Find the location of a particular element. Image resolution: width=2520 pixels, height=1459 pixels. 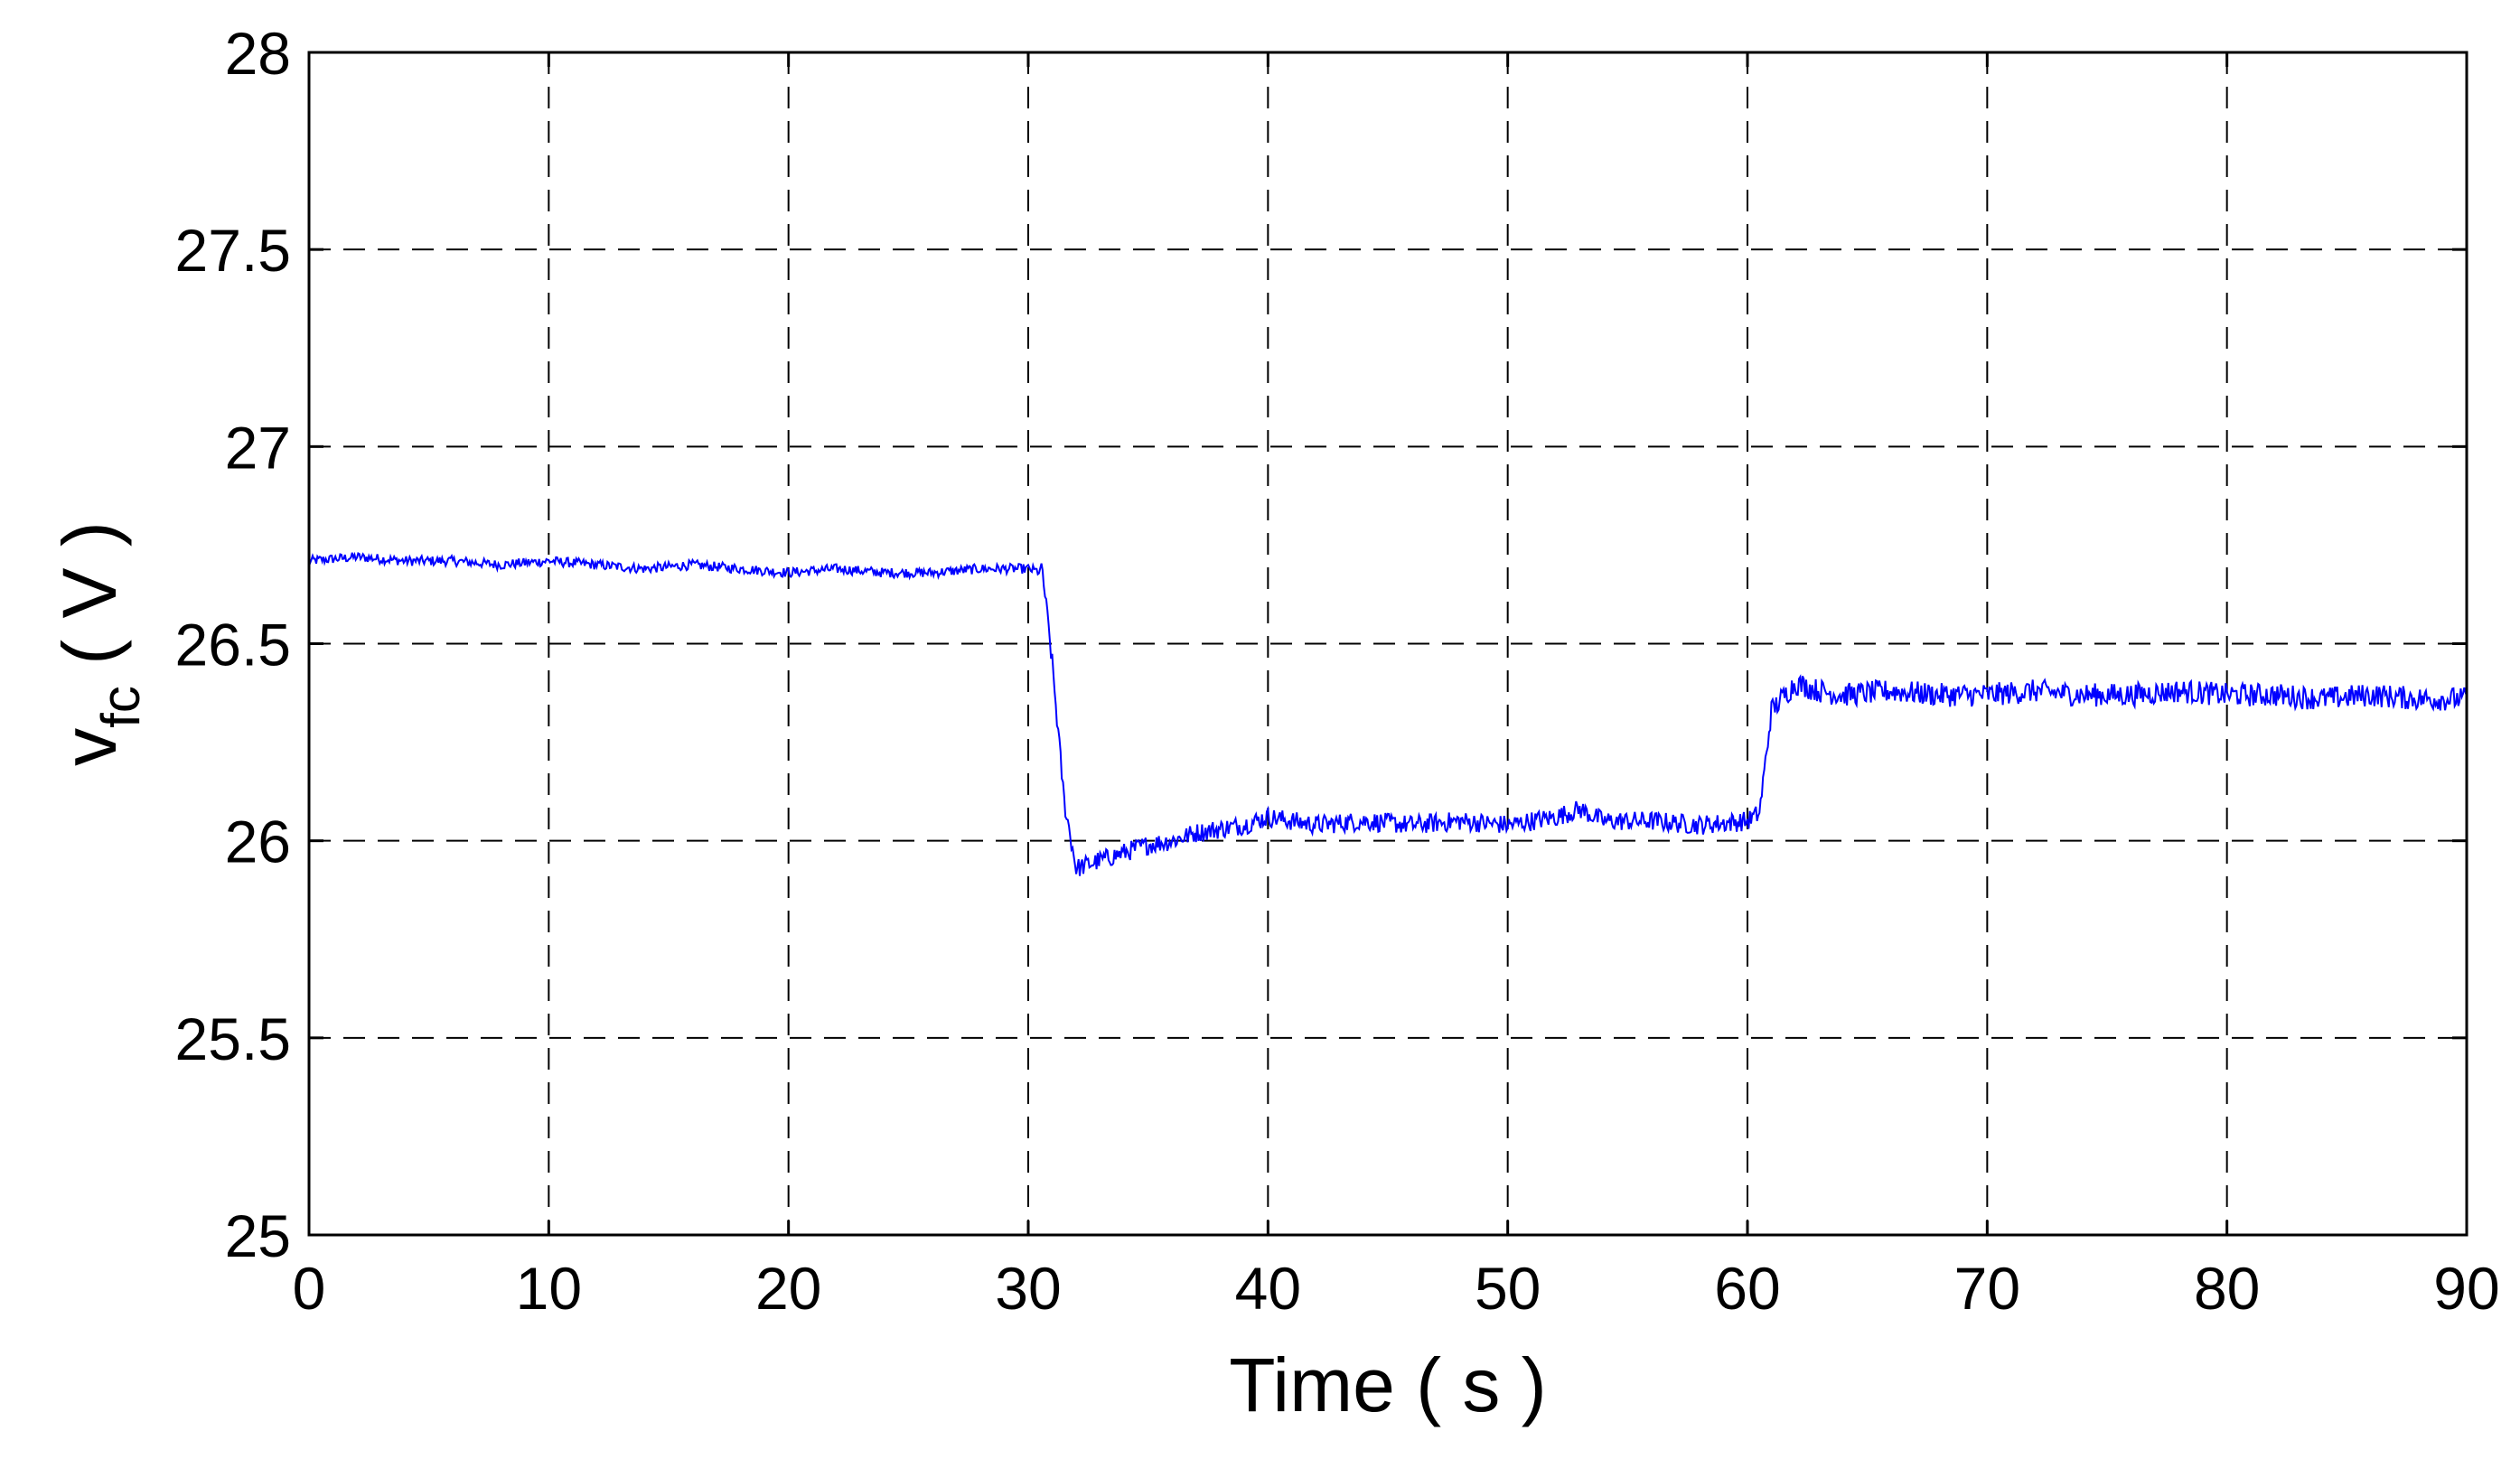

x-tick-label: 20 is located at coordinates (788, 1288).